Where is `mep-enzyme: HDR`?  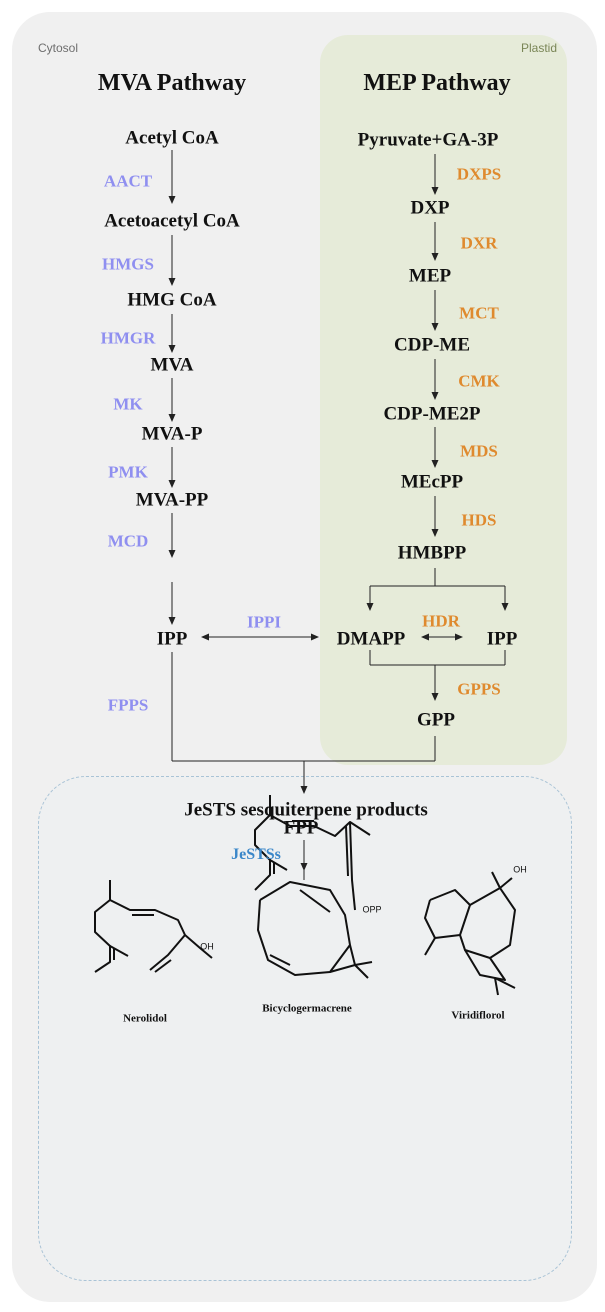 mep-enzyme: HDR is located at coordinates (441, 621).